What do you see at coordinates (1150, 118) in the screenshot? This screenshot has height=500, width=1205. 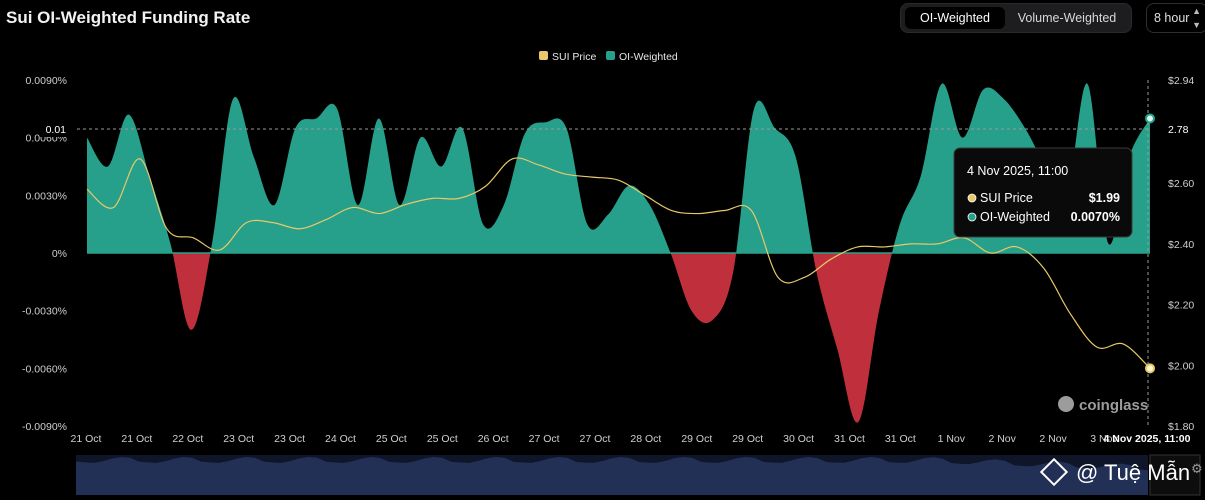 I see `oi-weighted-end-marker` at bounding box center [1150, 118].